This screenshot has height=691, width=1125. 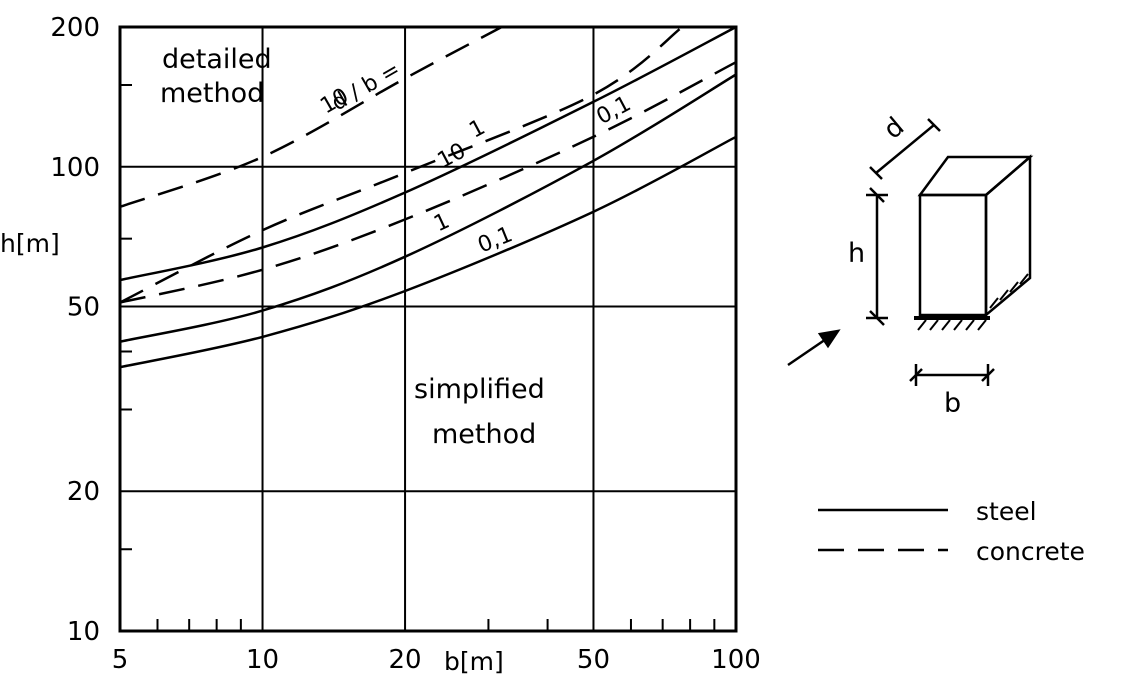 I want to click on diagram-b-label: b, so click(x=952, y=403).